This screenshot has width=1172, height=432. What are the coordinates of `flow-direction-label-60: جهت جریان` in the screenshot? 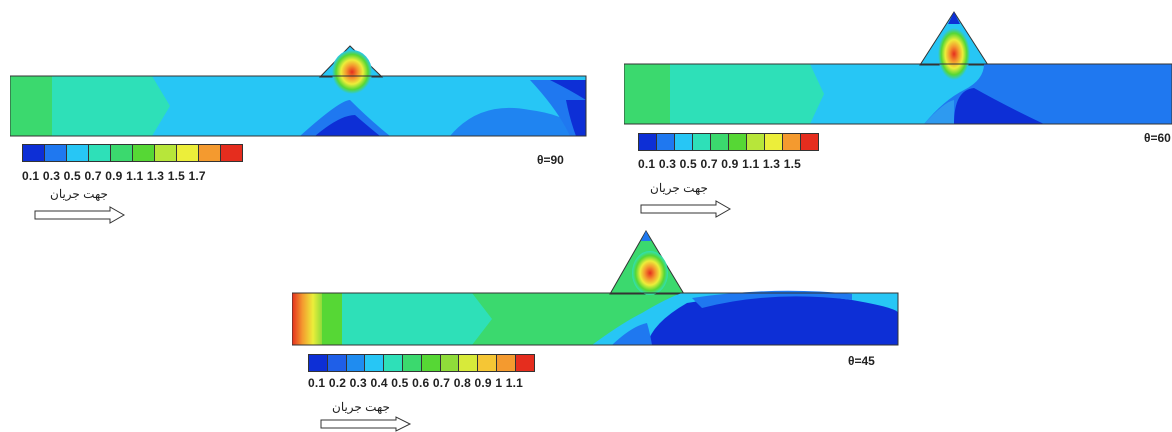 It's located at (679, 188).